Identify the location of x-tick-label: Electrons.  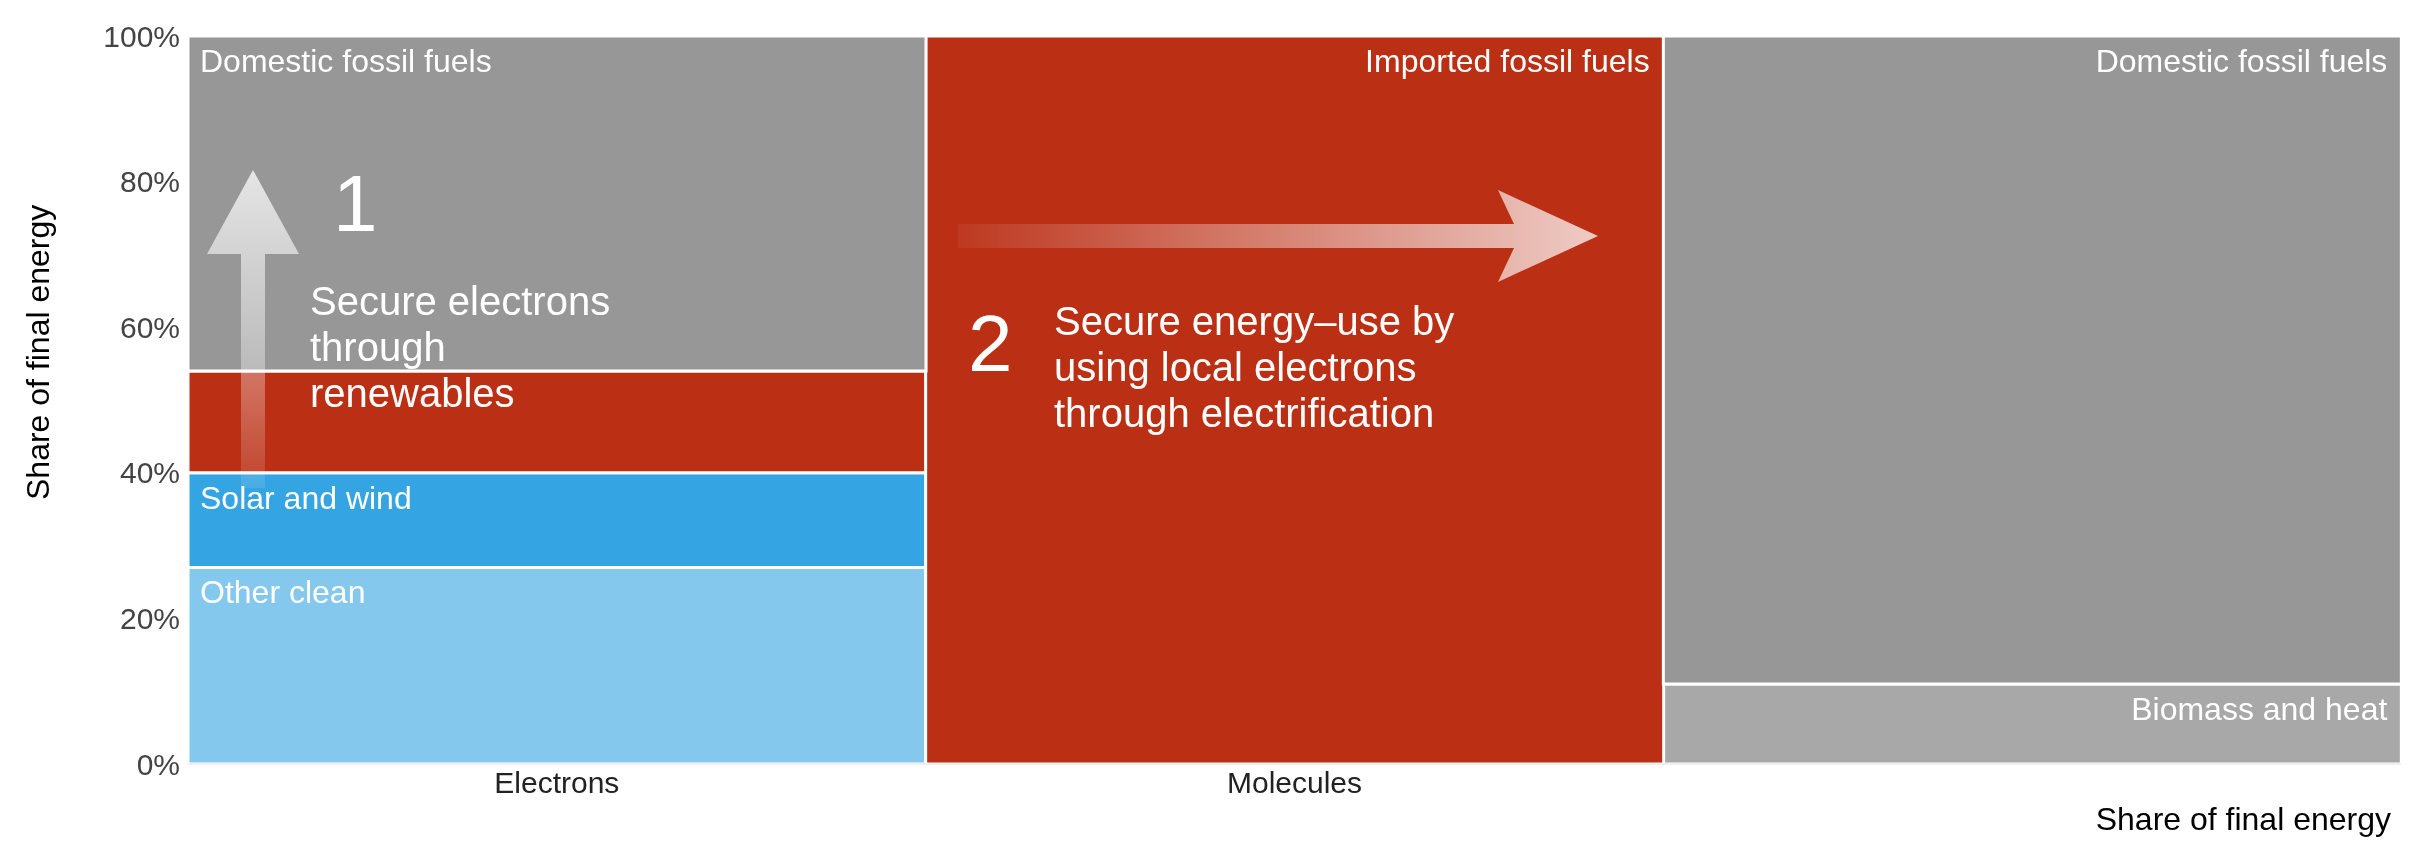
(557, 783).